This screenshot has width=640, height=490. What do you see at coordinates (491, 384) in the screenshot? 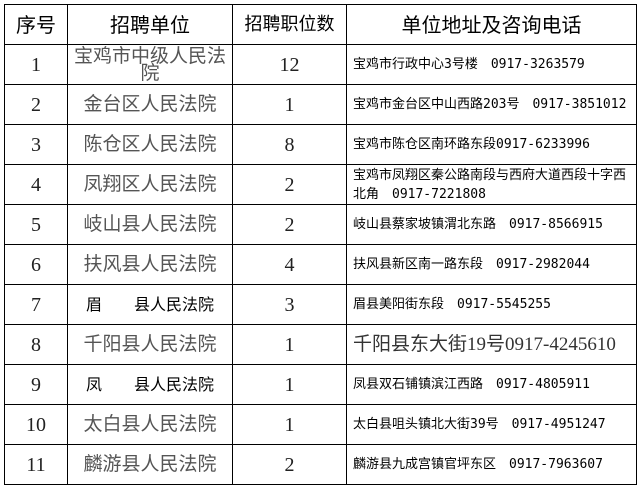
I see `address-phone: 凤县双石铺镇滨江西路 0917-4805911` at bounding box center [491, 384].